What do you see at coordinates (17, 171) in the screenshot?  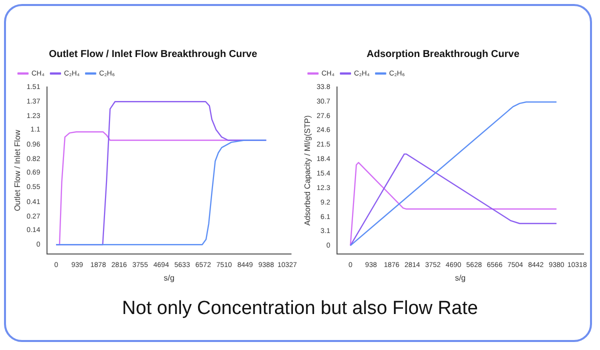 I see `y-axis-title: Outlet Flow / Inlet Flow` at bounding box center [17, 171].